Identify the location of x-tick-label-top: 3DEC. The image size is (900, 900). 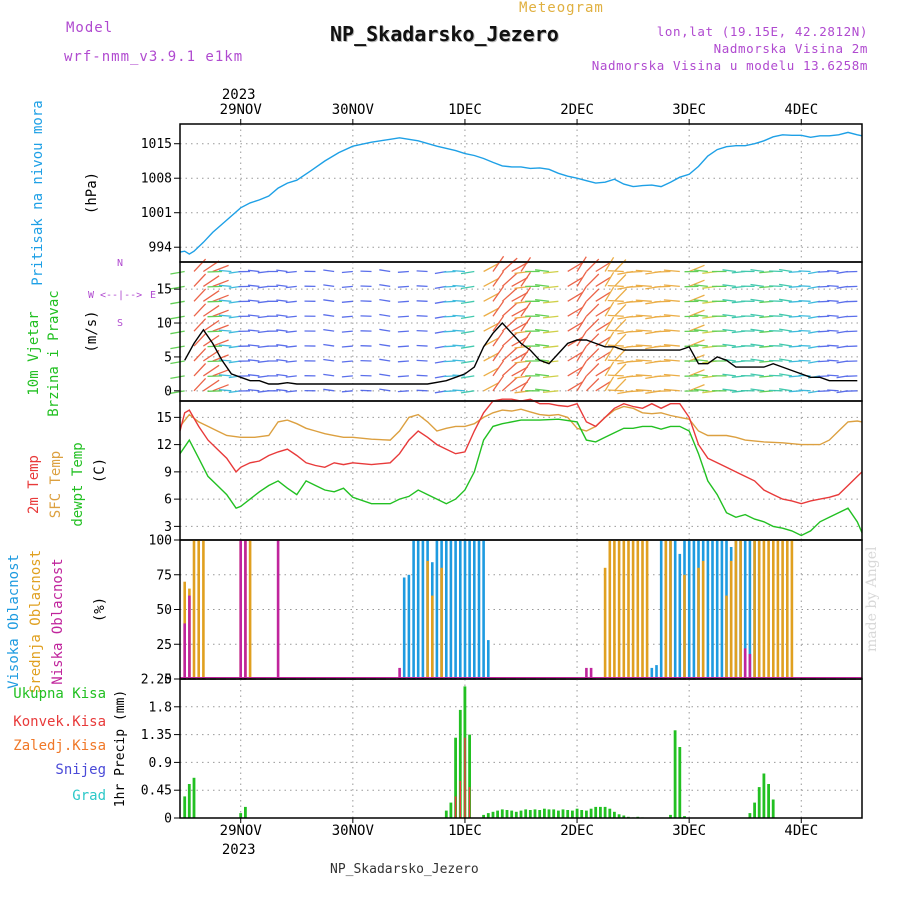
(689, 110).